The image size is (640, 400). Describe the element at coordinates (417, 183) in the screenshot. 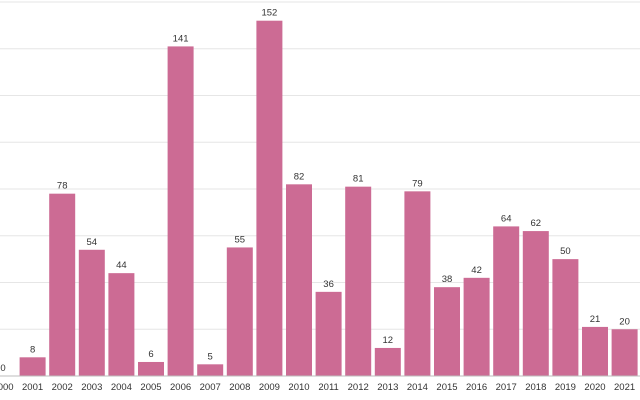

I see `data-label-2014: 79` at that location.